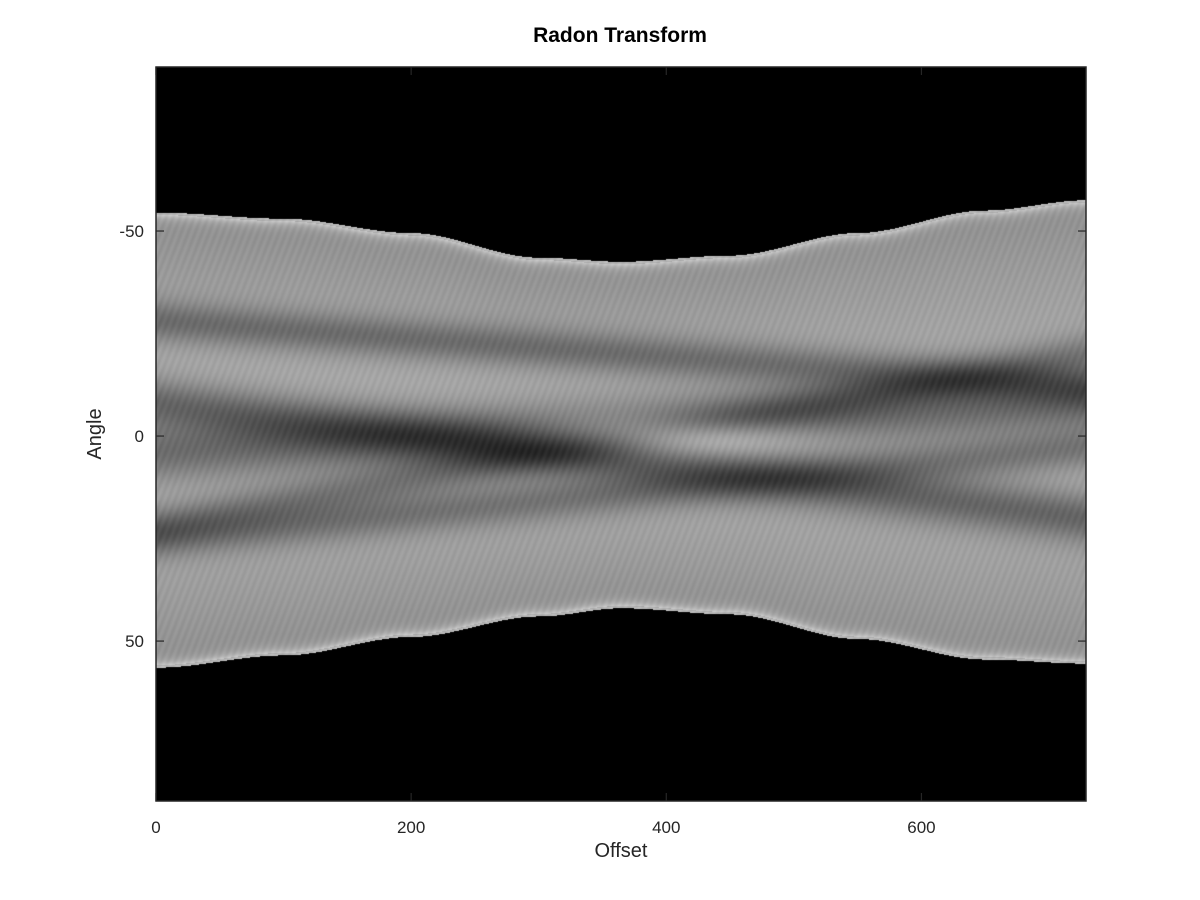  Describe the element at coordinates (155, 827) in the screenshot. I see `x-tick-label: 0` at that location.